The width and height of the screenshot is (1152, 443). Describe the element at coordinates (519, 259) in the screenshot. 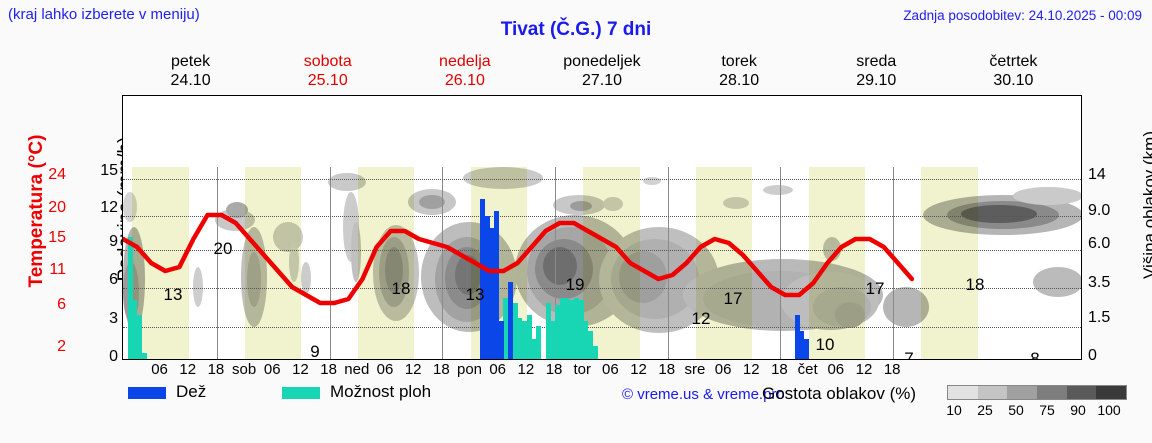

I see `temperature-curve` at that location.